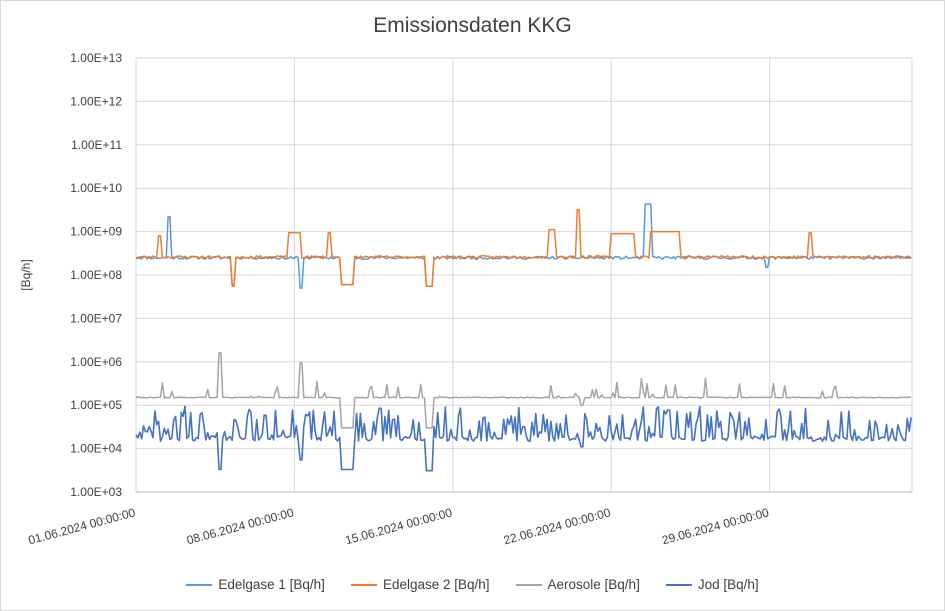 The width and height of the screenshot is (945, 611). Describe the element at coordinates (436, 584) in the screenshot. I see `legend-label: Edelgase 2 [Bq/h]` at that location.